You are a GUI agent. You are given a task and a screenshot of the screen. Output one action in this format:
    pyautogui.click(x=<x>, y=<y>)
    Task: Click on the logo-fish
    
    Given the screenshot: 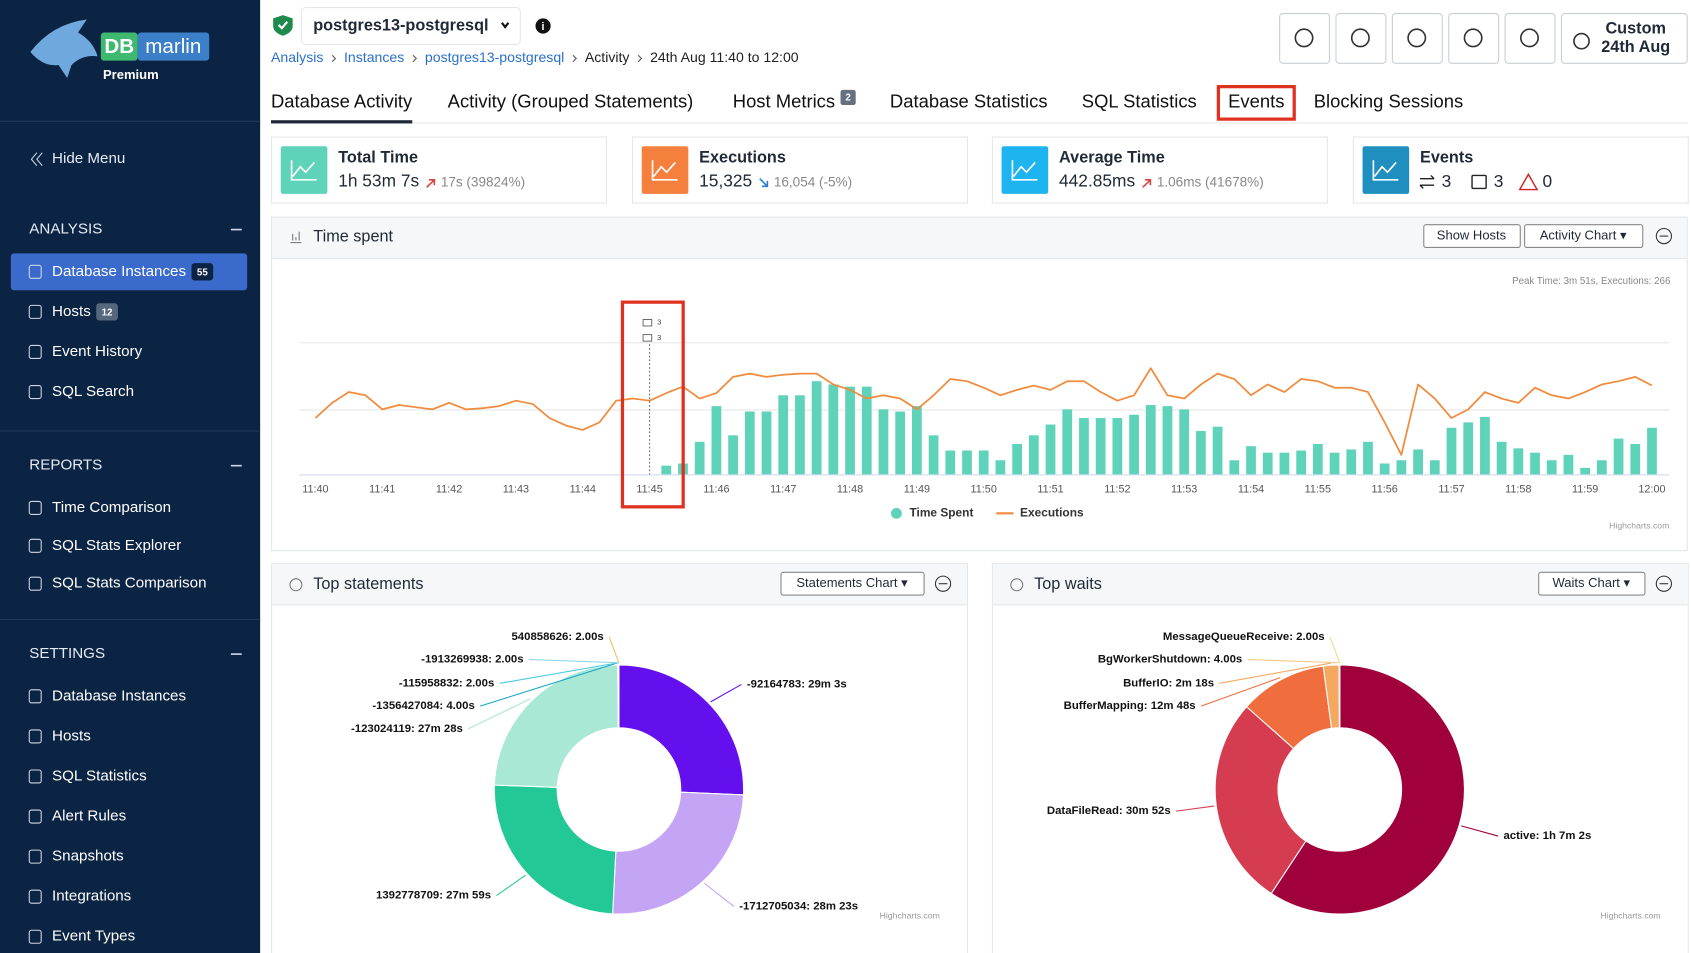 What is the action you would take?
    pyautogui.click(x=64, y=48)
    